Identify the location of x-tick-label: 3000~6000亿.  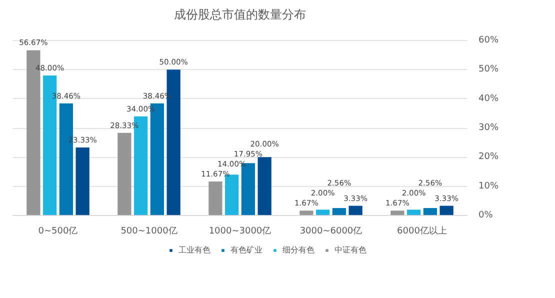
(331, 231).